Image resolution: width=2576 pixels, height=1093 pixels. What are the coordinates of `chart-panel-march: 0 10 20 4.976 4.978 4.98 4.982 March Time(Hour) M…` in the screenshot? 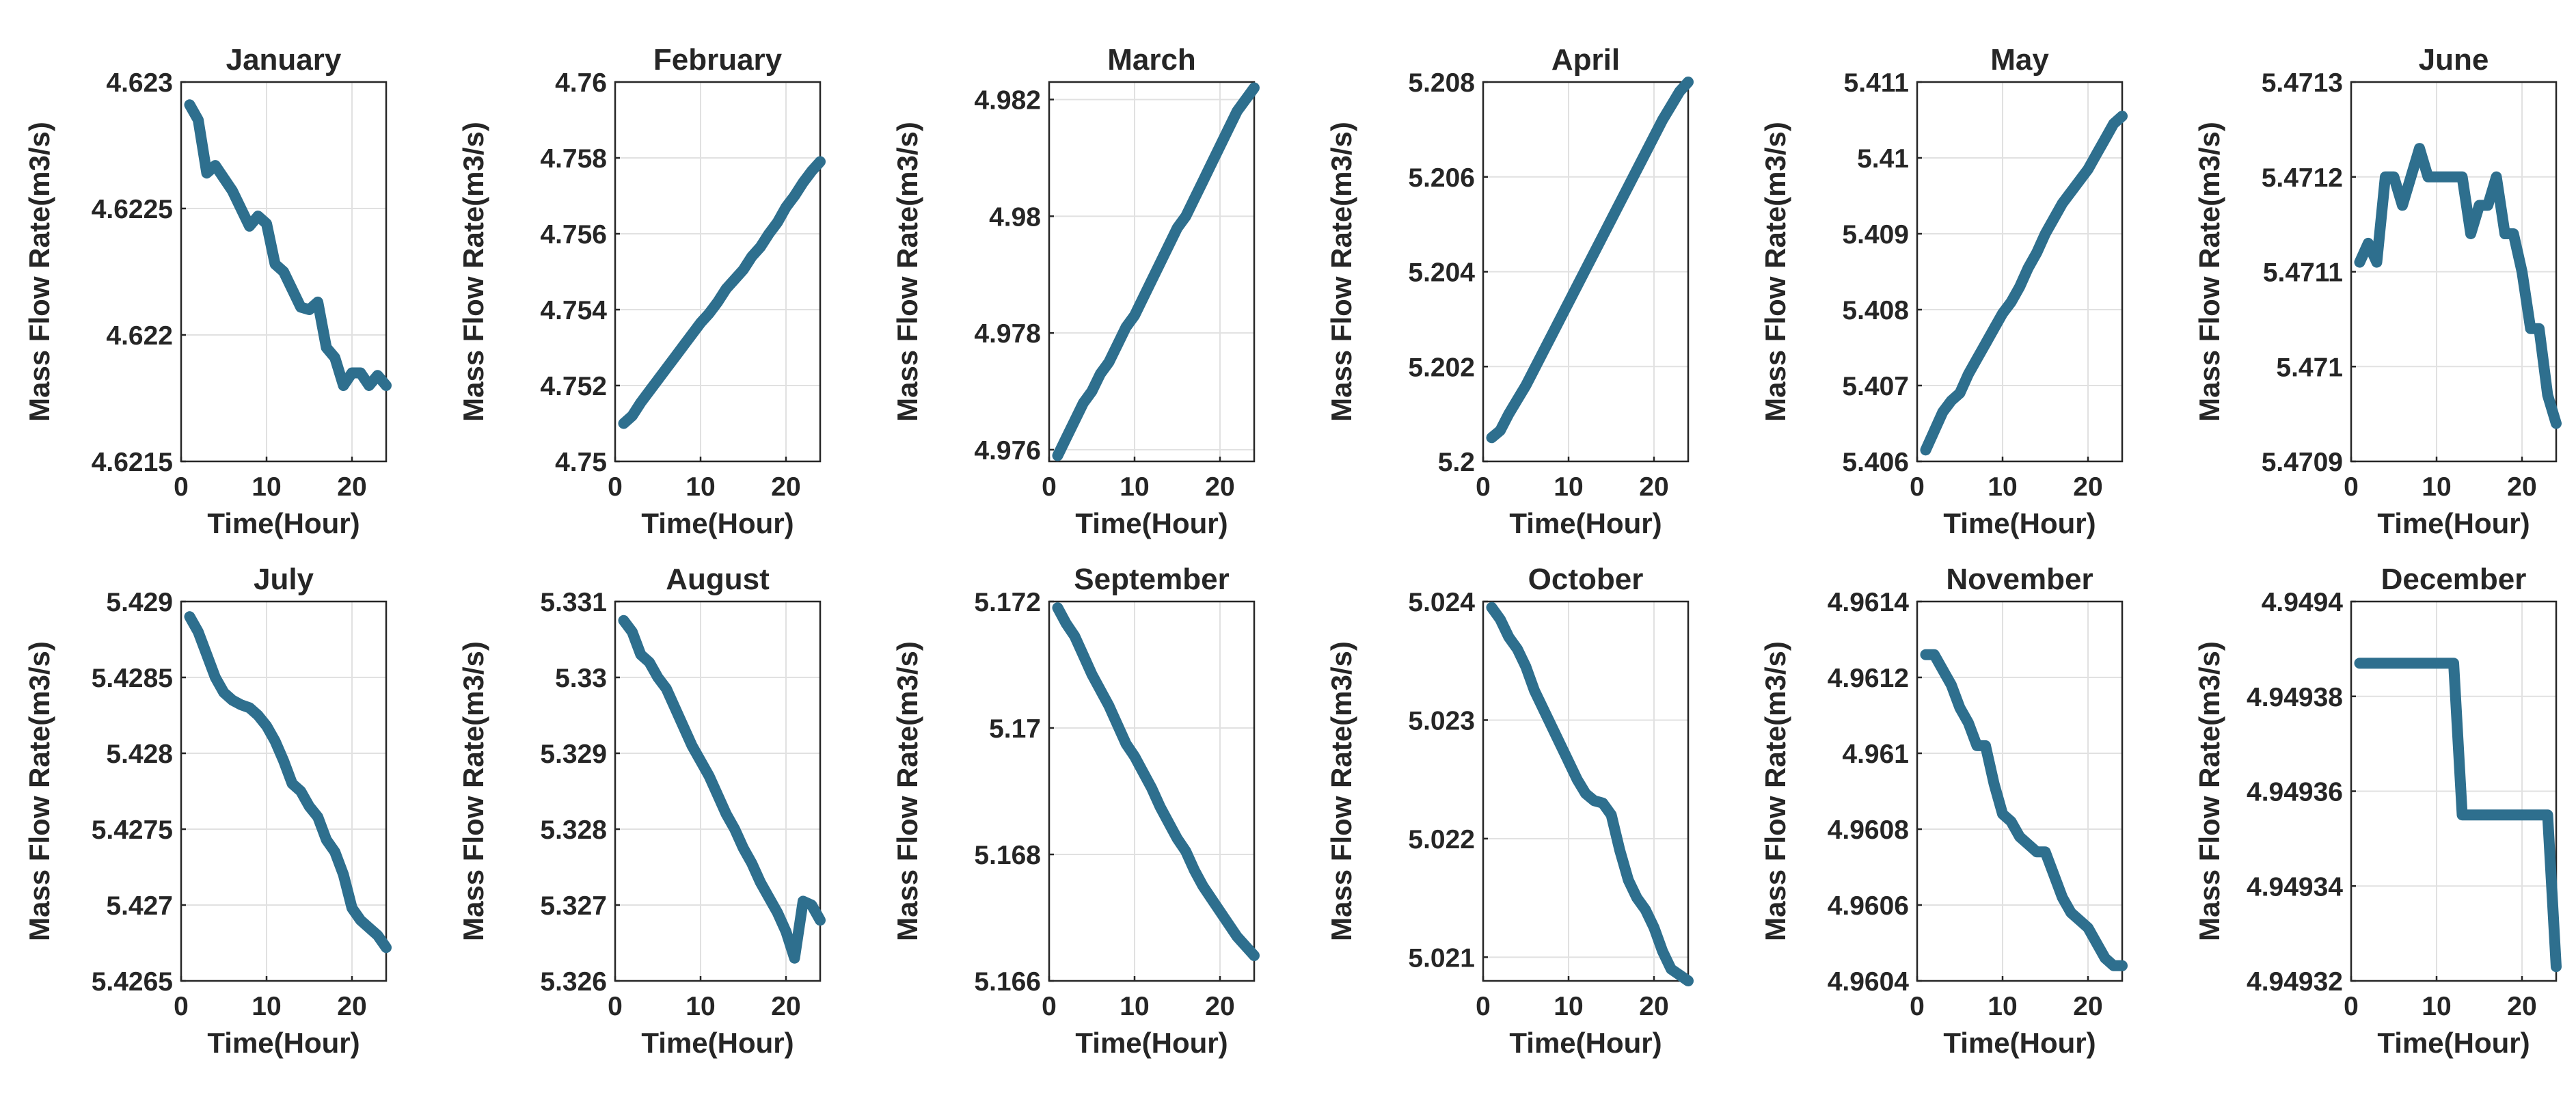 It's located at (1076, 291).